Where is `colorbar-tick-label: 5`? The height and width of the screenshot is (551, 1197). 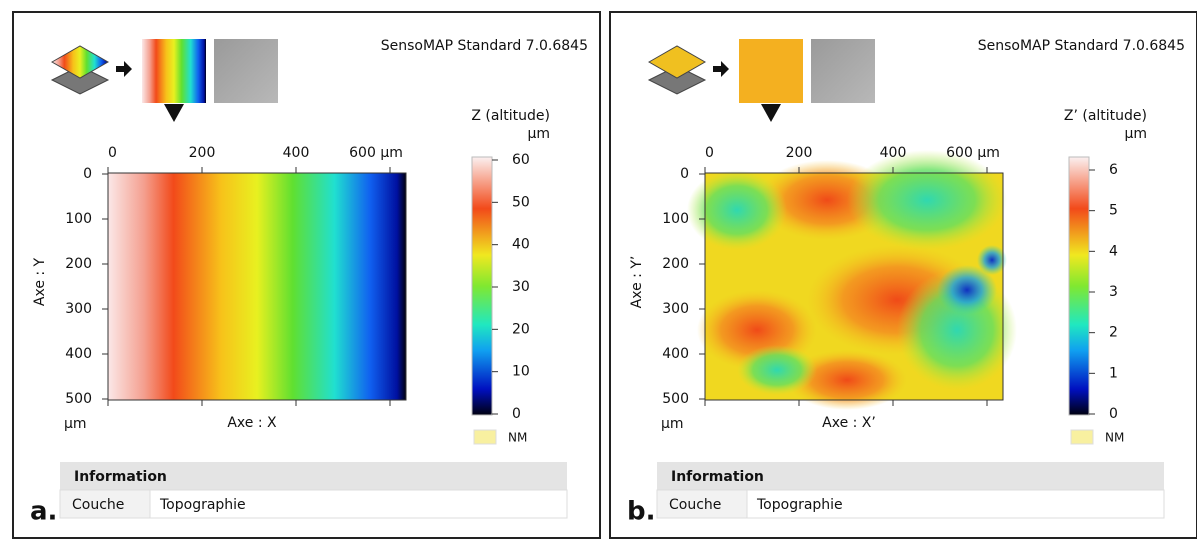 colorbar-tick-label: 5 is located at coordinates (1113, 211).